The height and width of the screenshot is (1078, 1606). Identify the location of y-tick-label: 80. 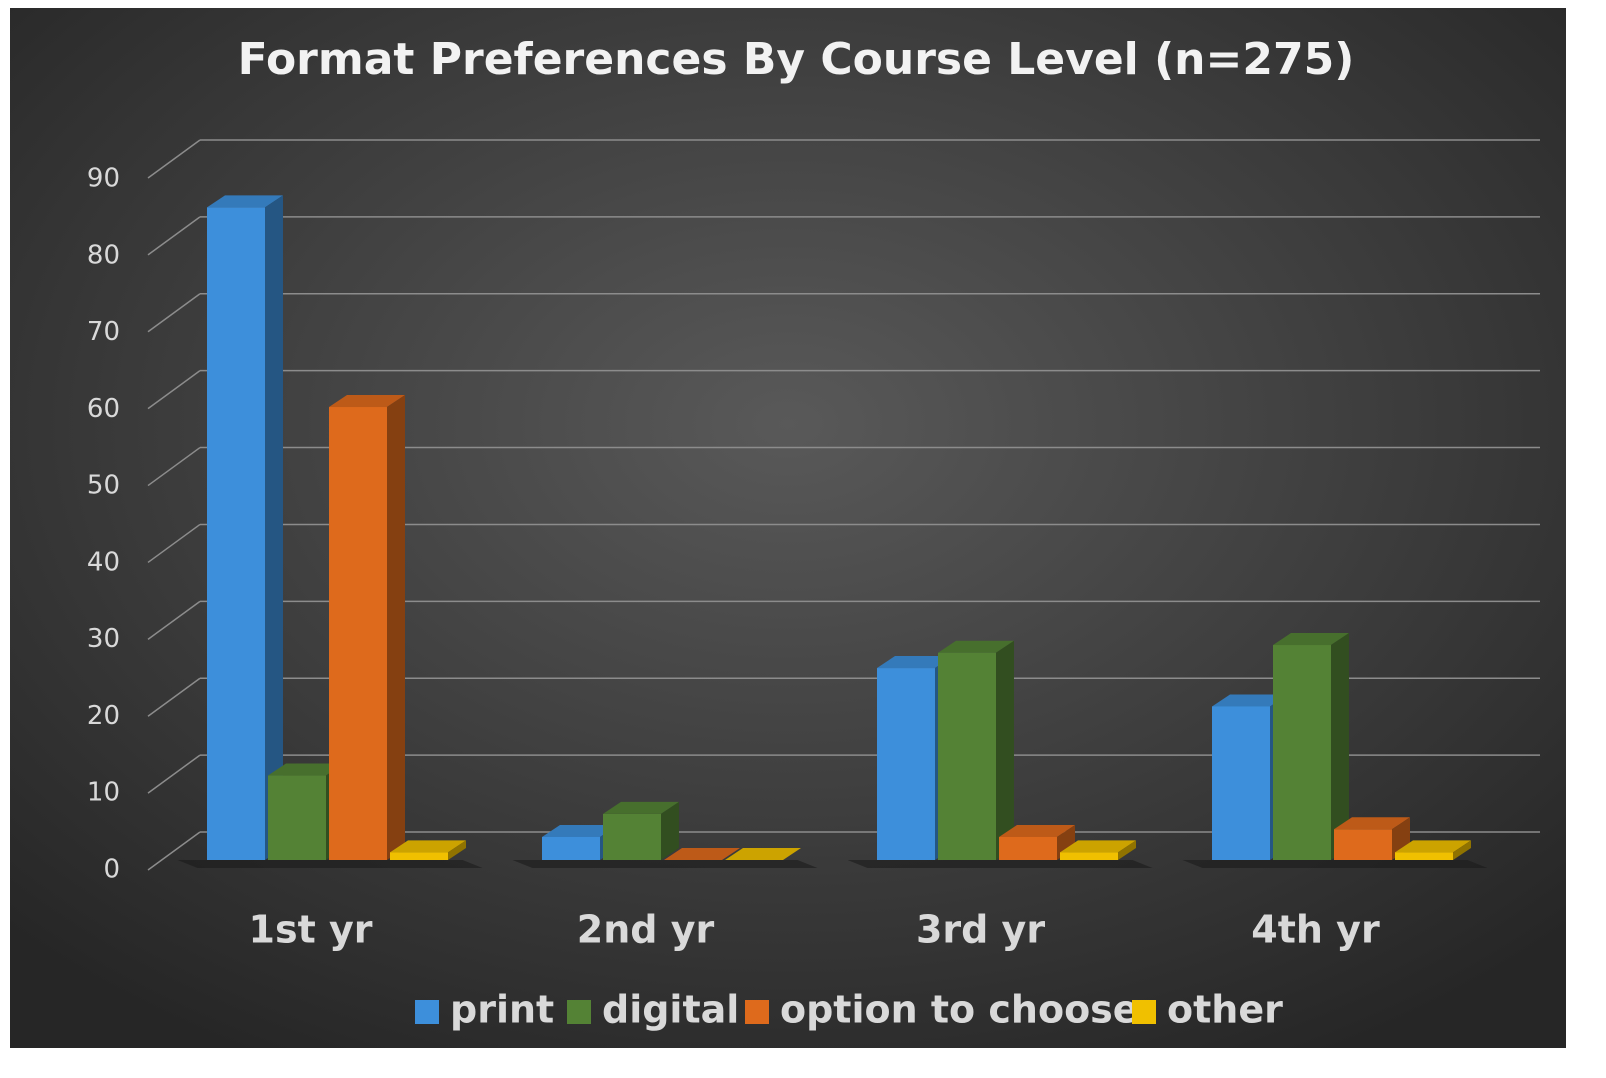
(103, 255).